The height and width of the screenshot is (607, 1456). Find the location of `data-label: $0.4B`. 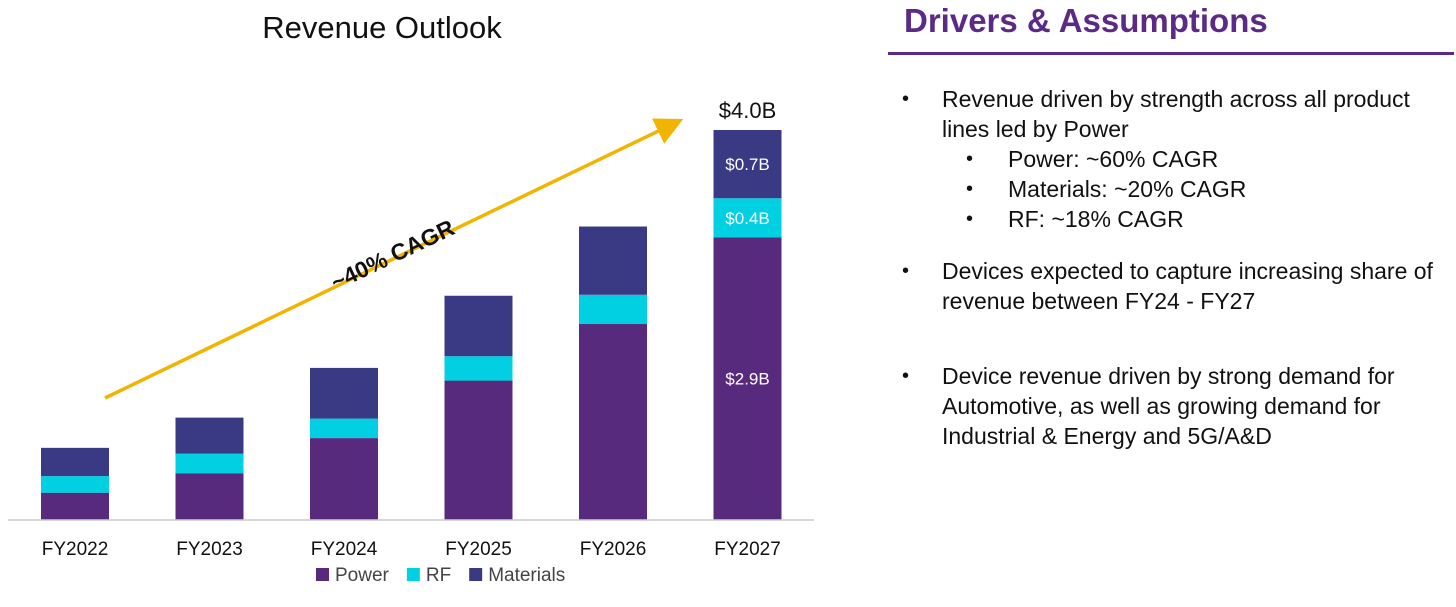

data-label: $0.4B is located at coordinates (747, 218).